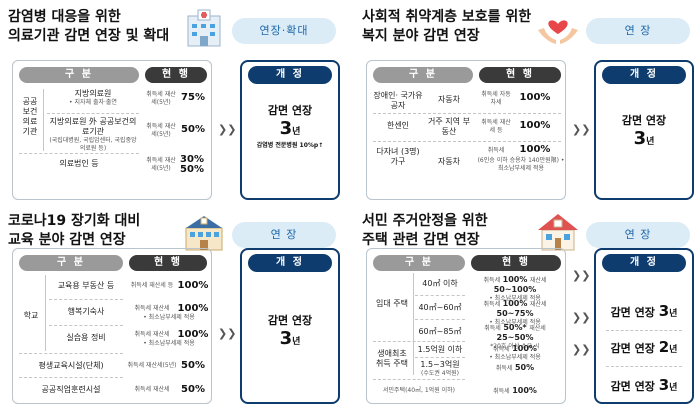  What do you see at coordinates (440, 283) in the screenshot?
I see `row-item: 40㎡ 이하` at bounding box center [440, 283].